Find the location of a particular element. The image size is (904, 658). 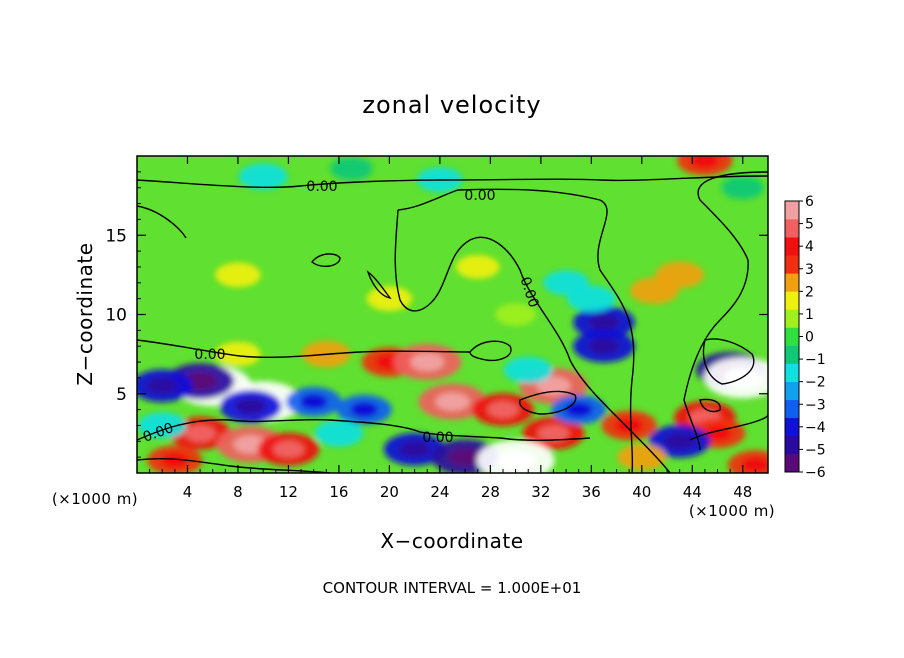

x-tick-label: 16 is located at coordinates (338, 492).